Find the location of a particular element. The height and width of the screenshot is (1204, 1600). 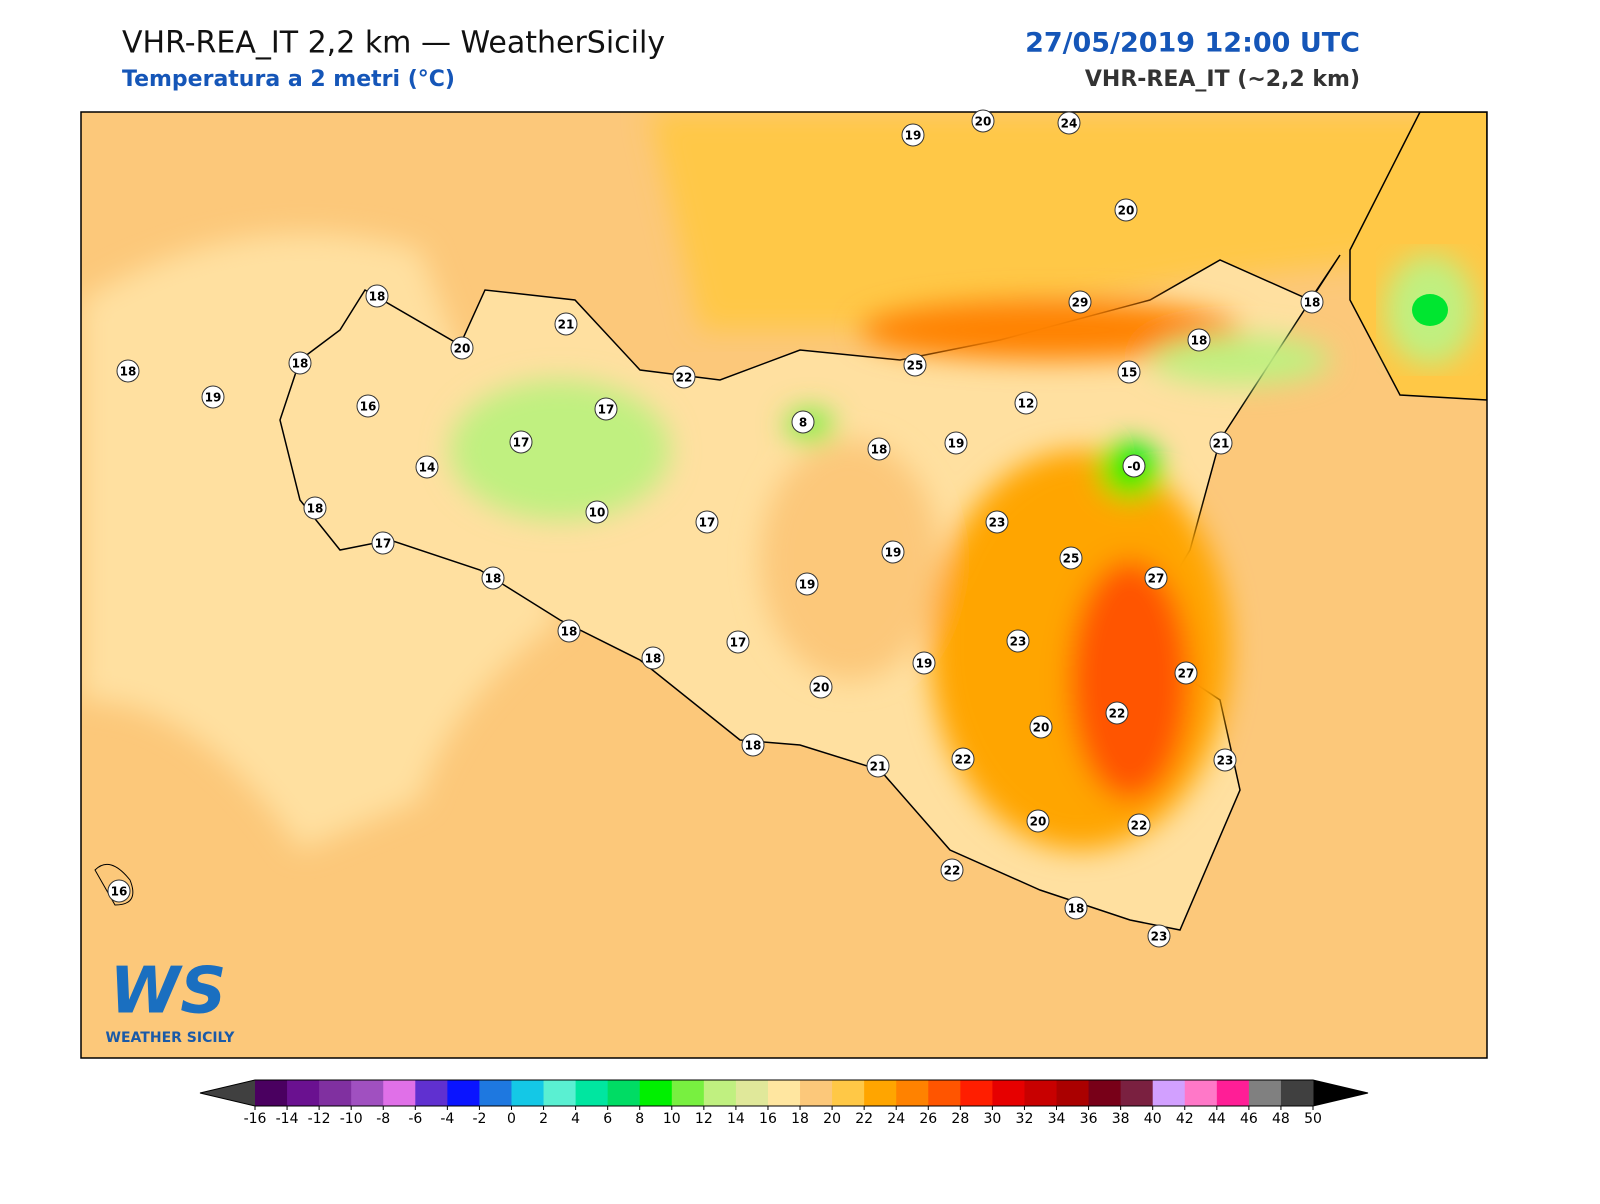

station-value: 14 is located at coordinates (427, 468).